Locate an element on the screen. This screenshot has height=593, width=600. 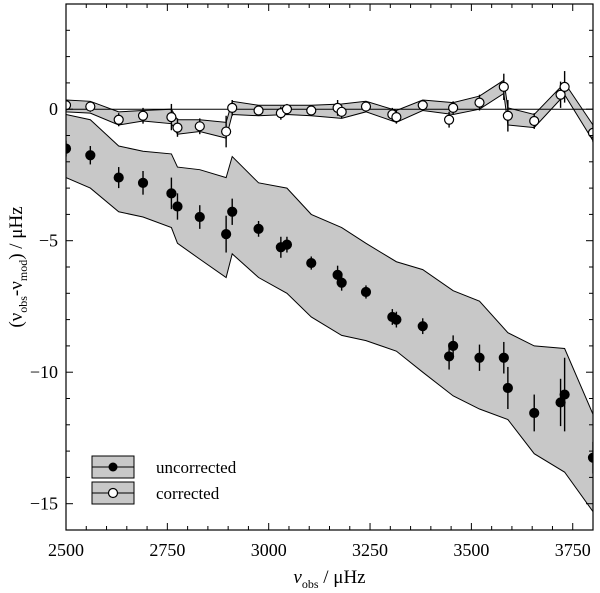
x-tick-label: 3750 is located at coordinates (573, 550).